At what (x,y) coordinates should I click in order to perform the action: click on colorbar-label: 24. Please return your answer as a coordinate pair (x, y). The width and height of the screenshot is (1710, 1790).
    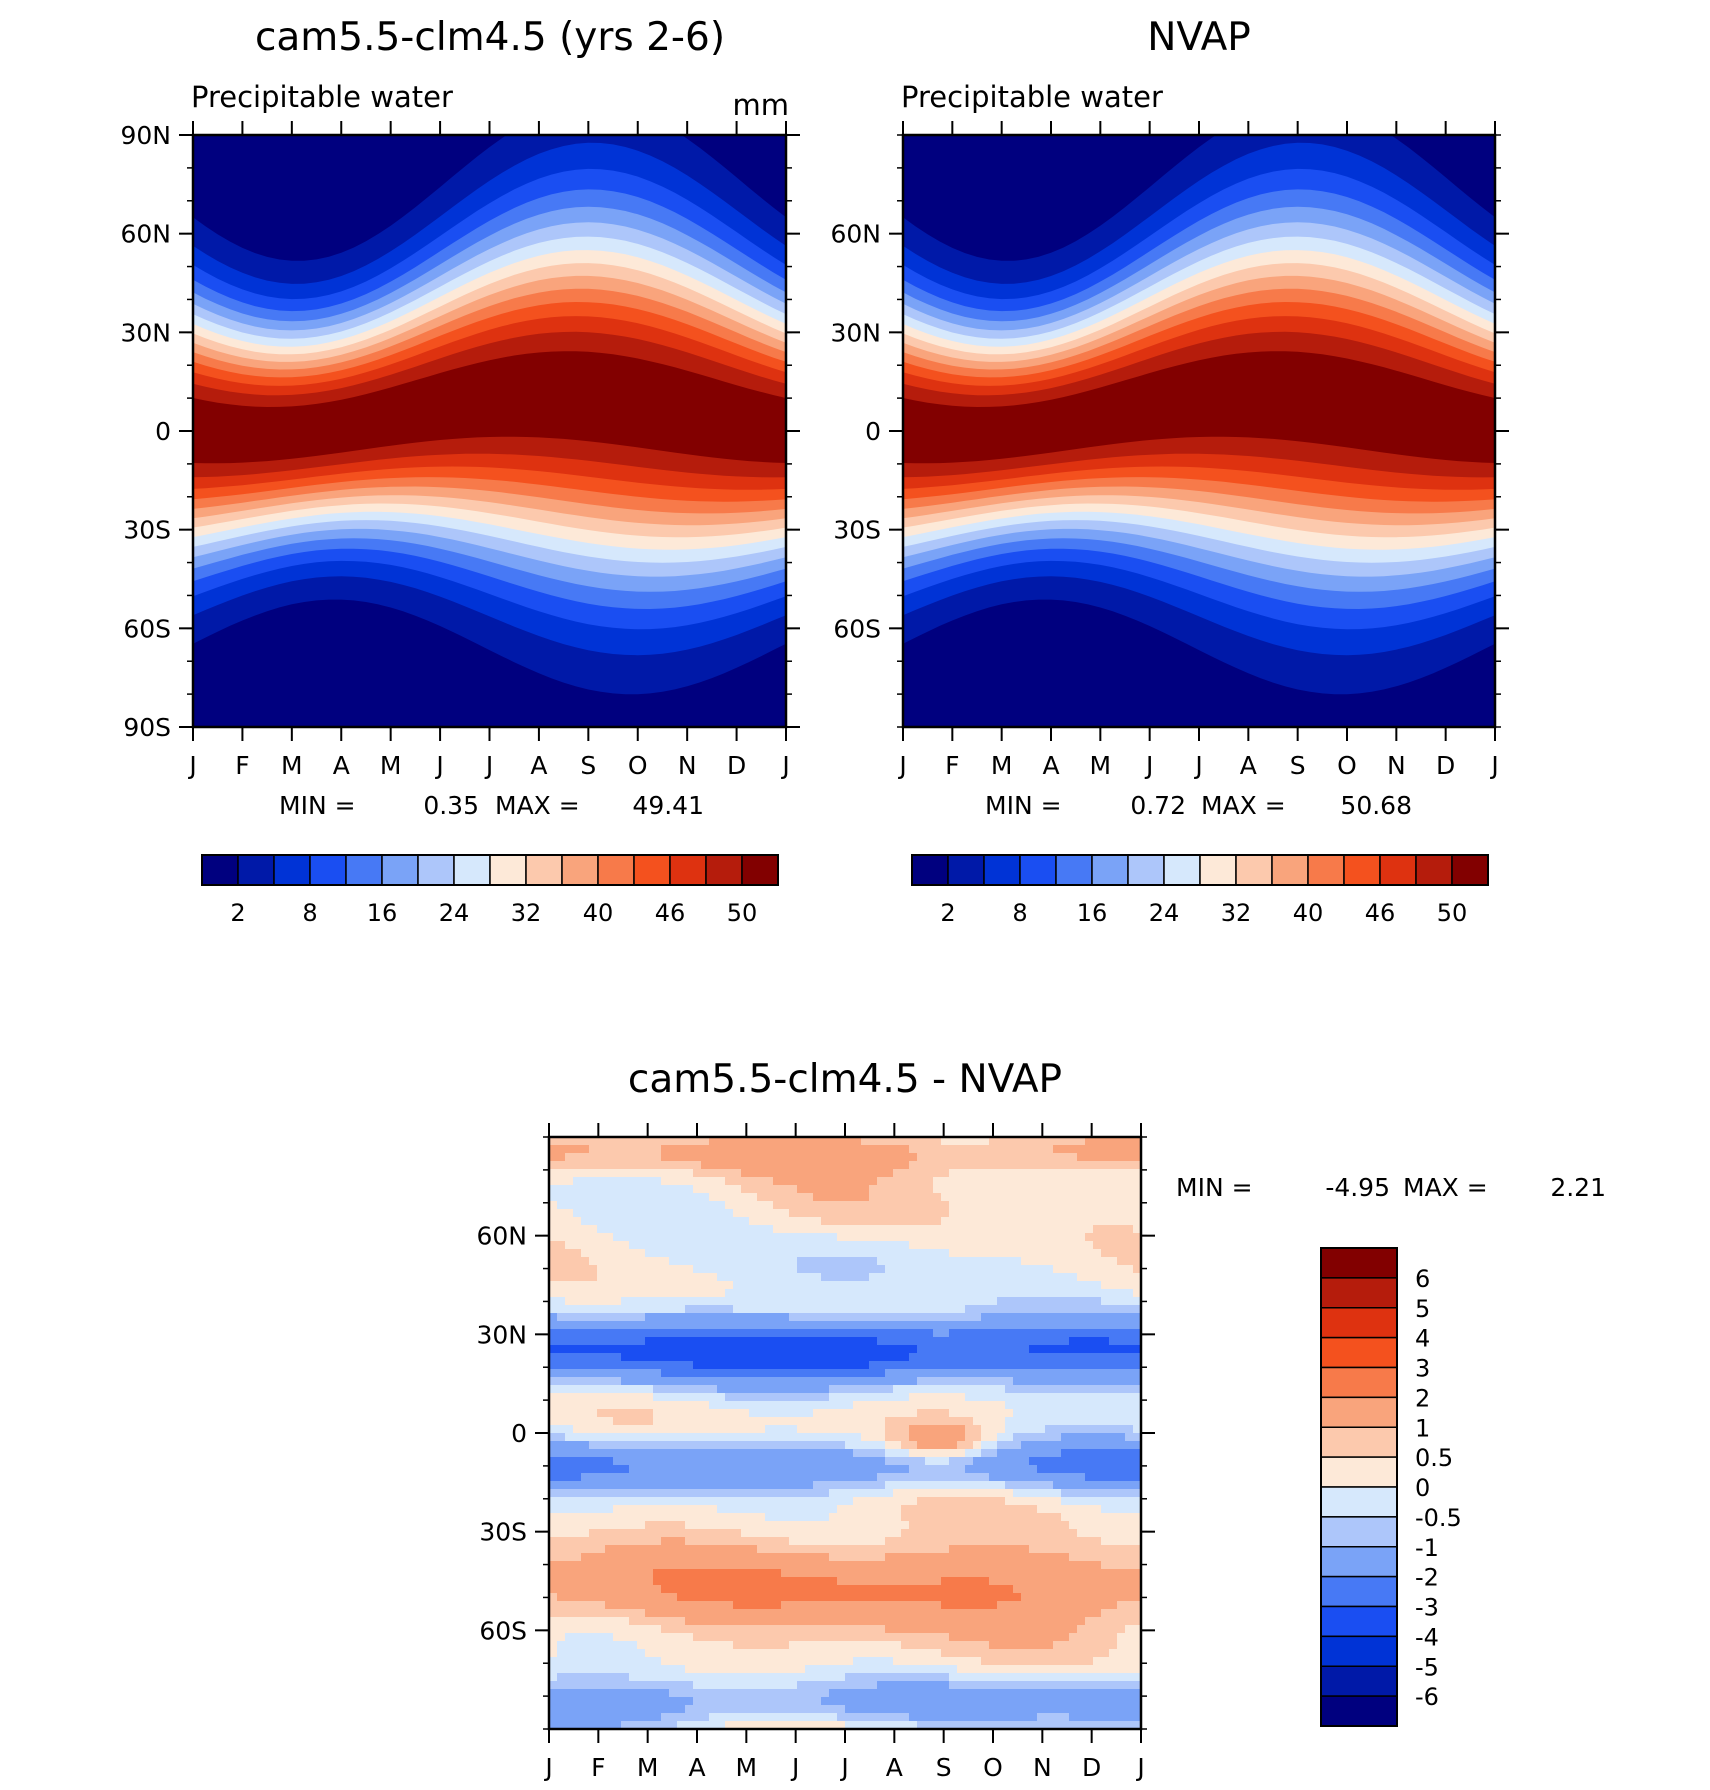
    Looking at the image, I should click on (454, 913).